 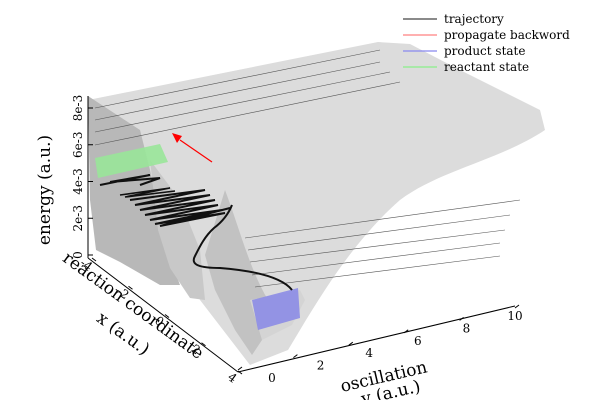 I want to click on y-tick-label: 2, so click(x=321, y=366).